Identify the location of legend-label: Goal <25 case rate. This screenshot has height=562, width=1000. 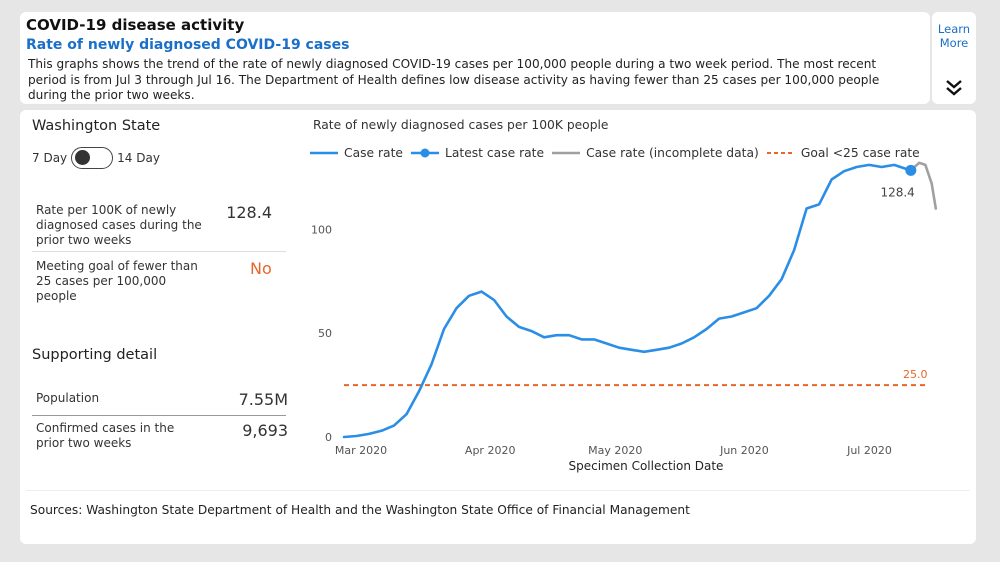
(860, 153).